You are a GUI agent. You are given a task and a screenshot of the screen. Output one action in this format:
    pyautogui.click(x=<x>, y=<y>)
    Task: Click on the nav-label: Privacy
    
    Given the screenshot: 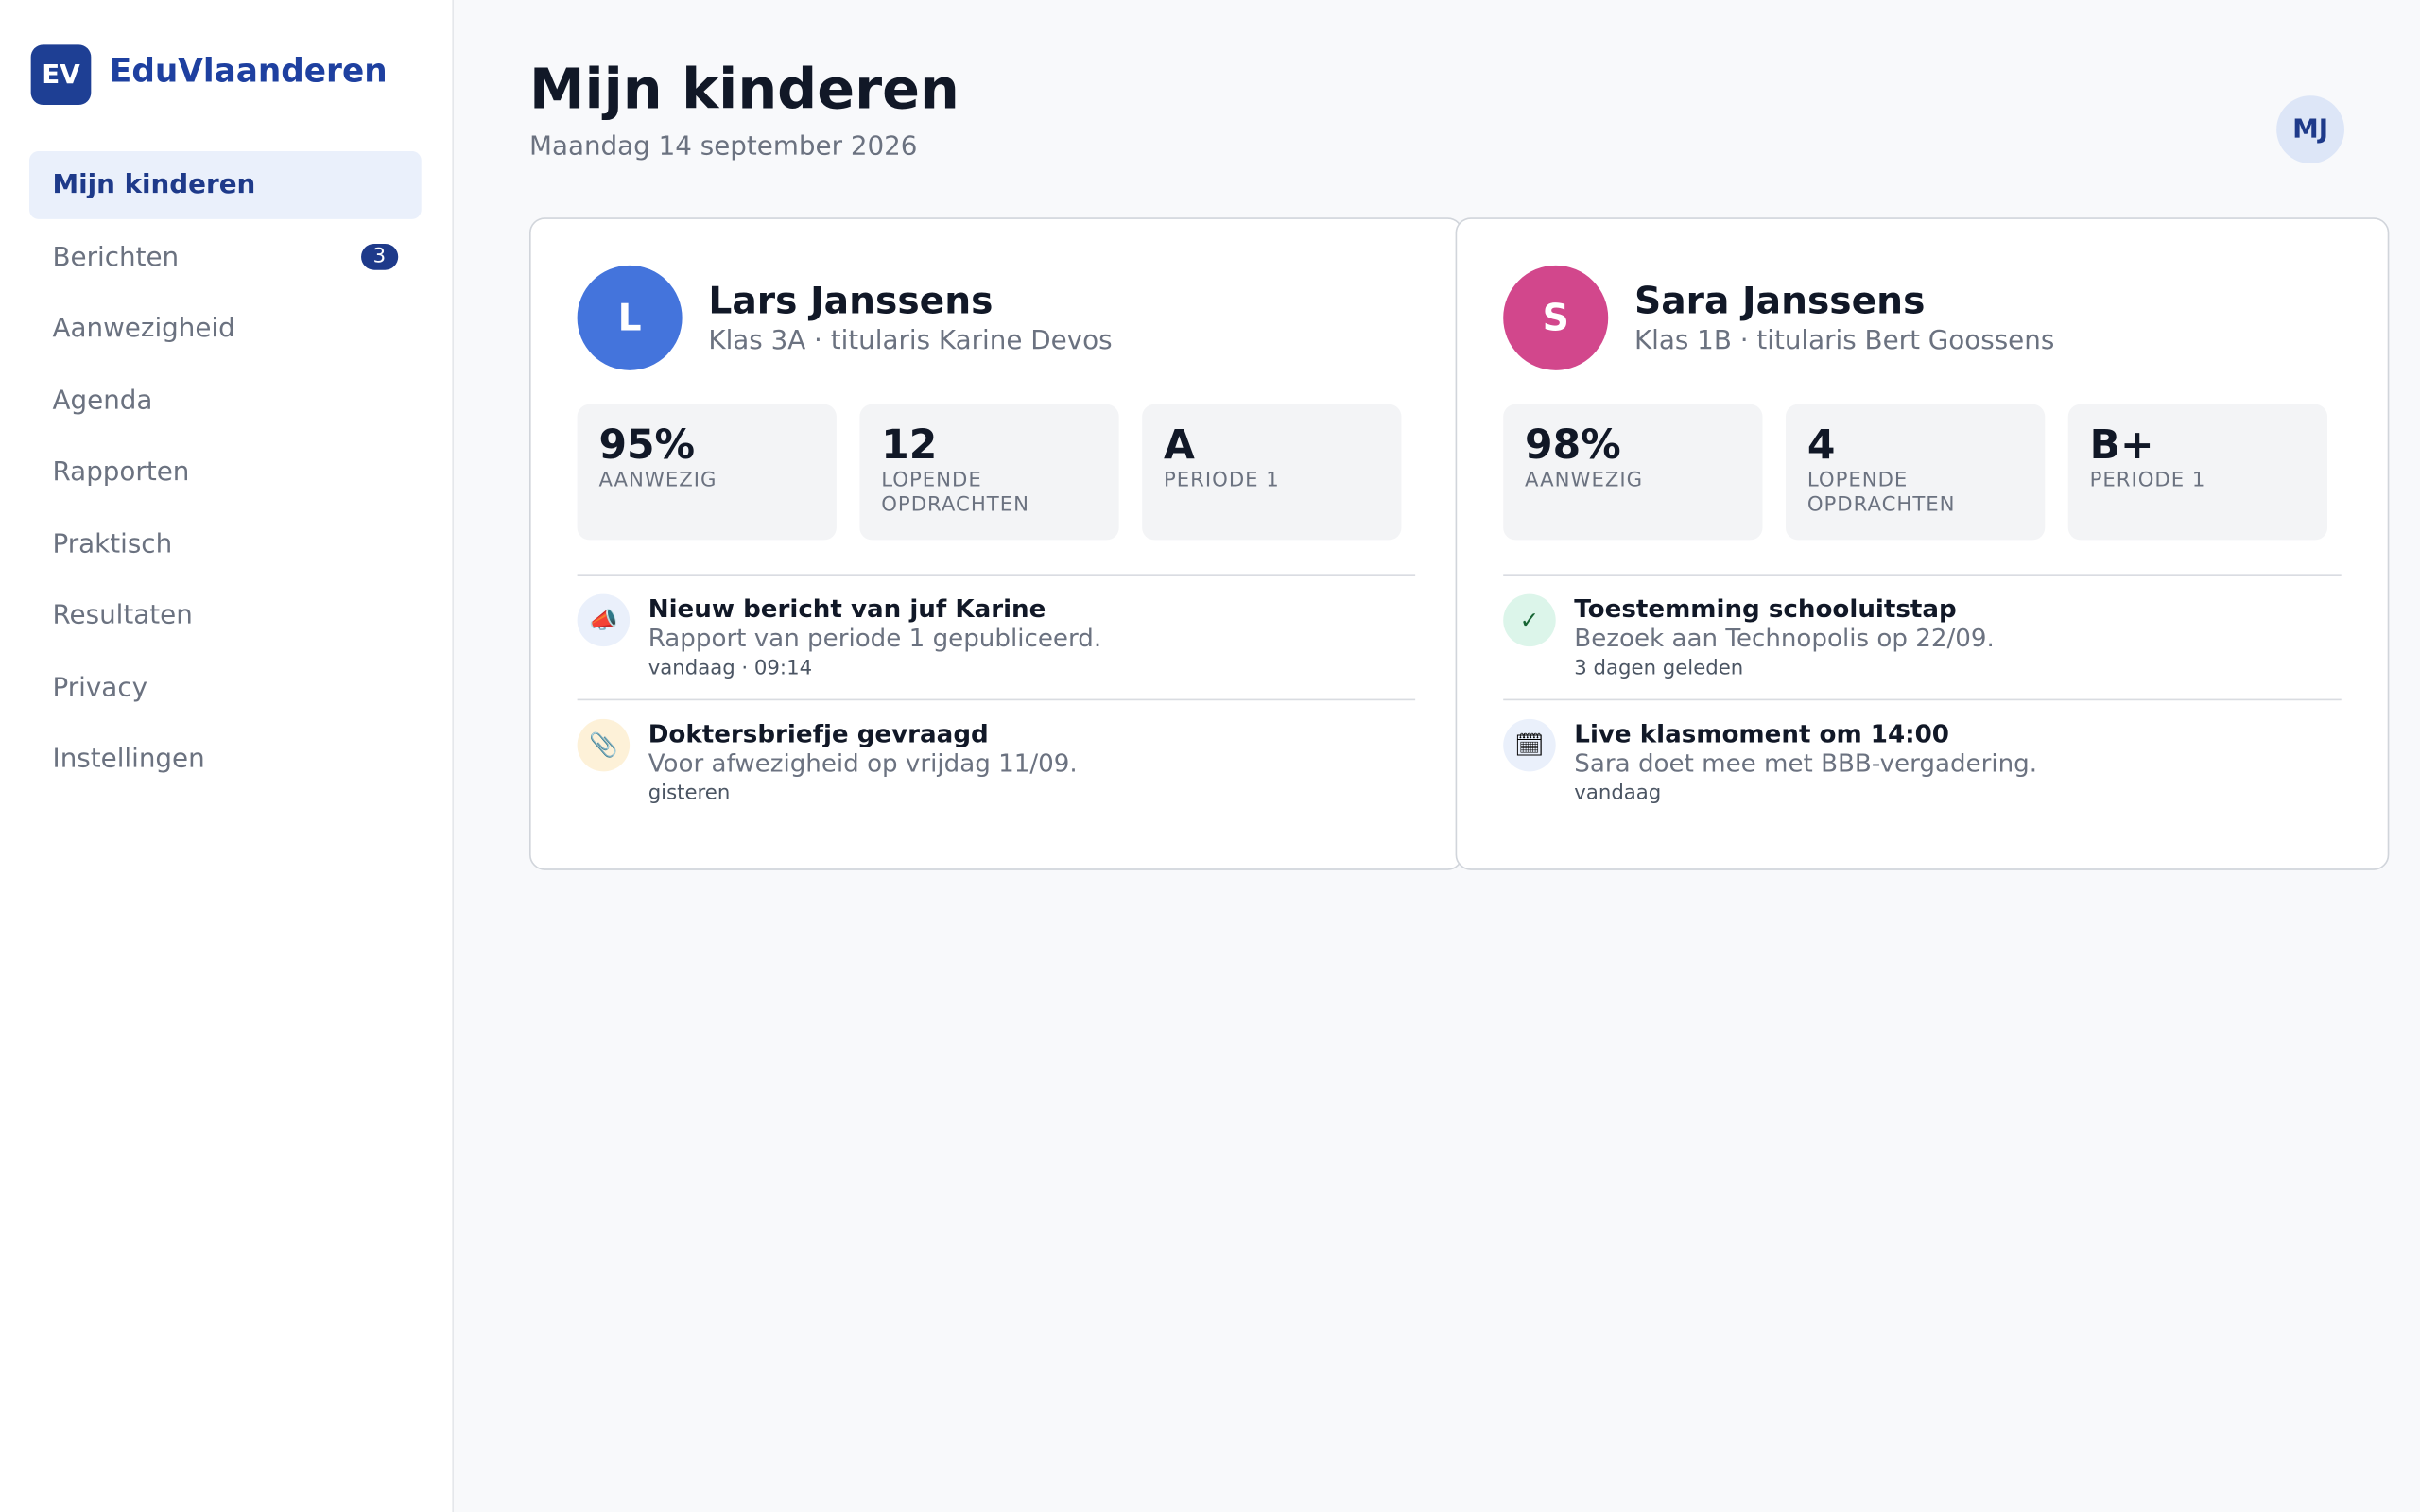 What is the action you would take?
    pyautogui.click(x=100, y=687)
    